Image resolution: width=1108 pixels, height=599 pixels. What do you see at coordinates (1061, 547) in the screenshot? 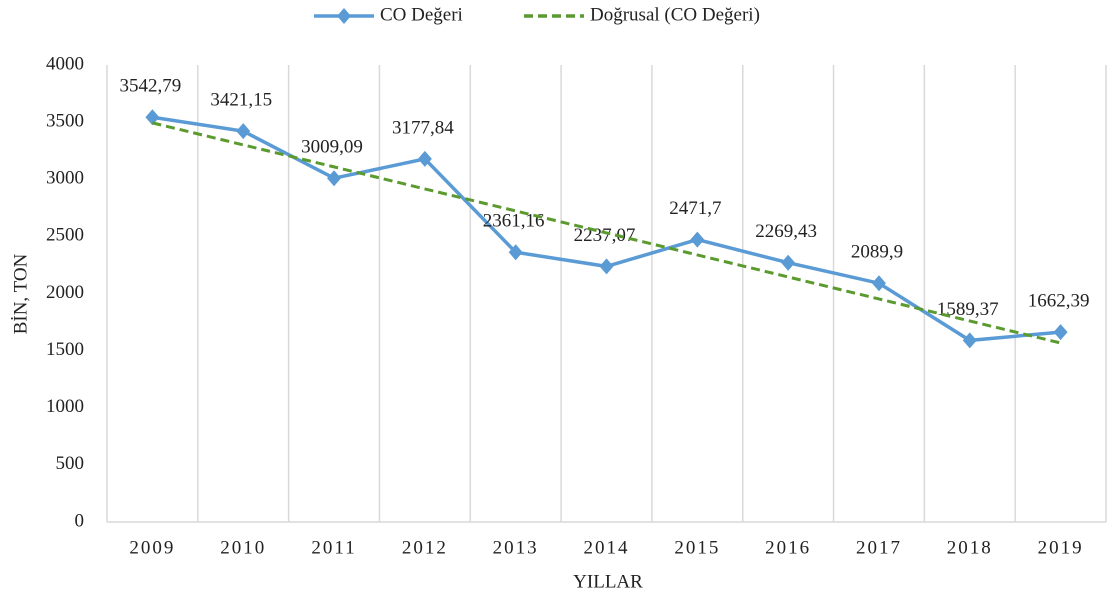
I see `x-tick-label: 2019` at bounding box center [1061, 547].